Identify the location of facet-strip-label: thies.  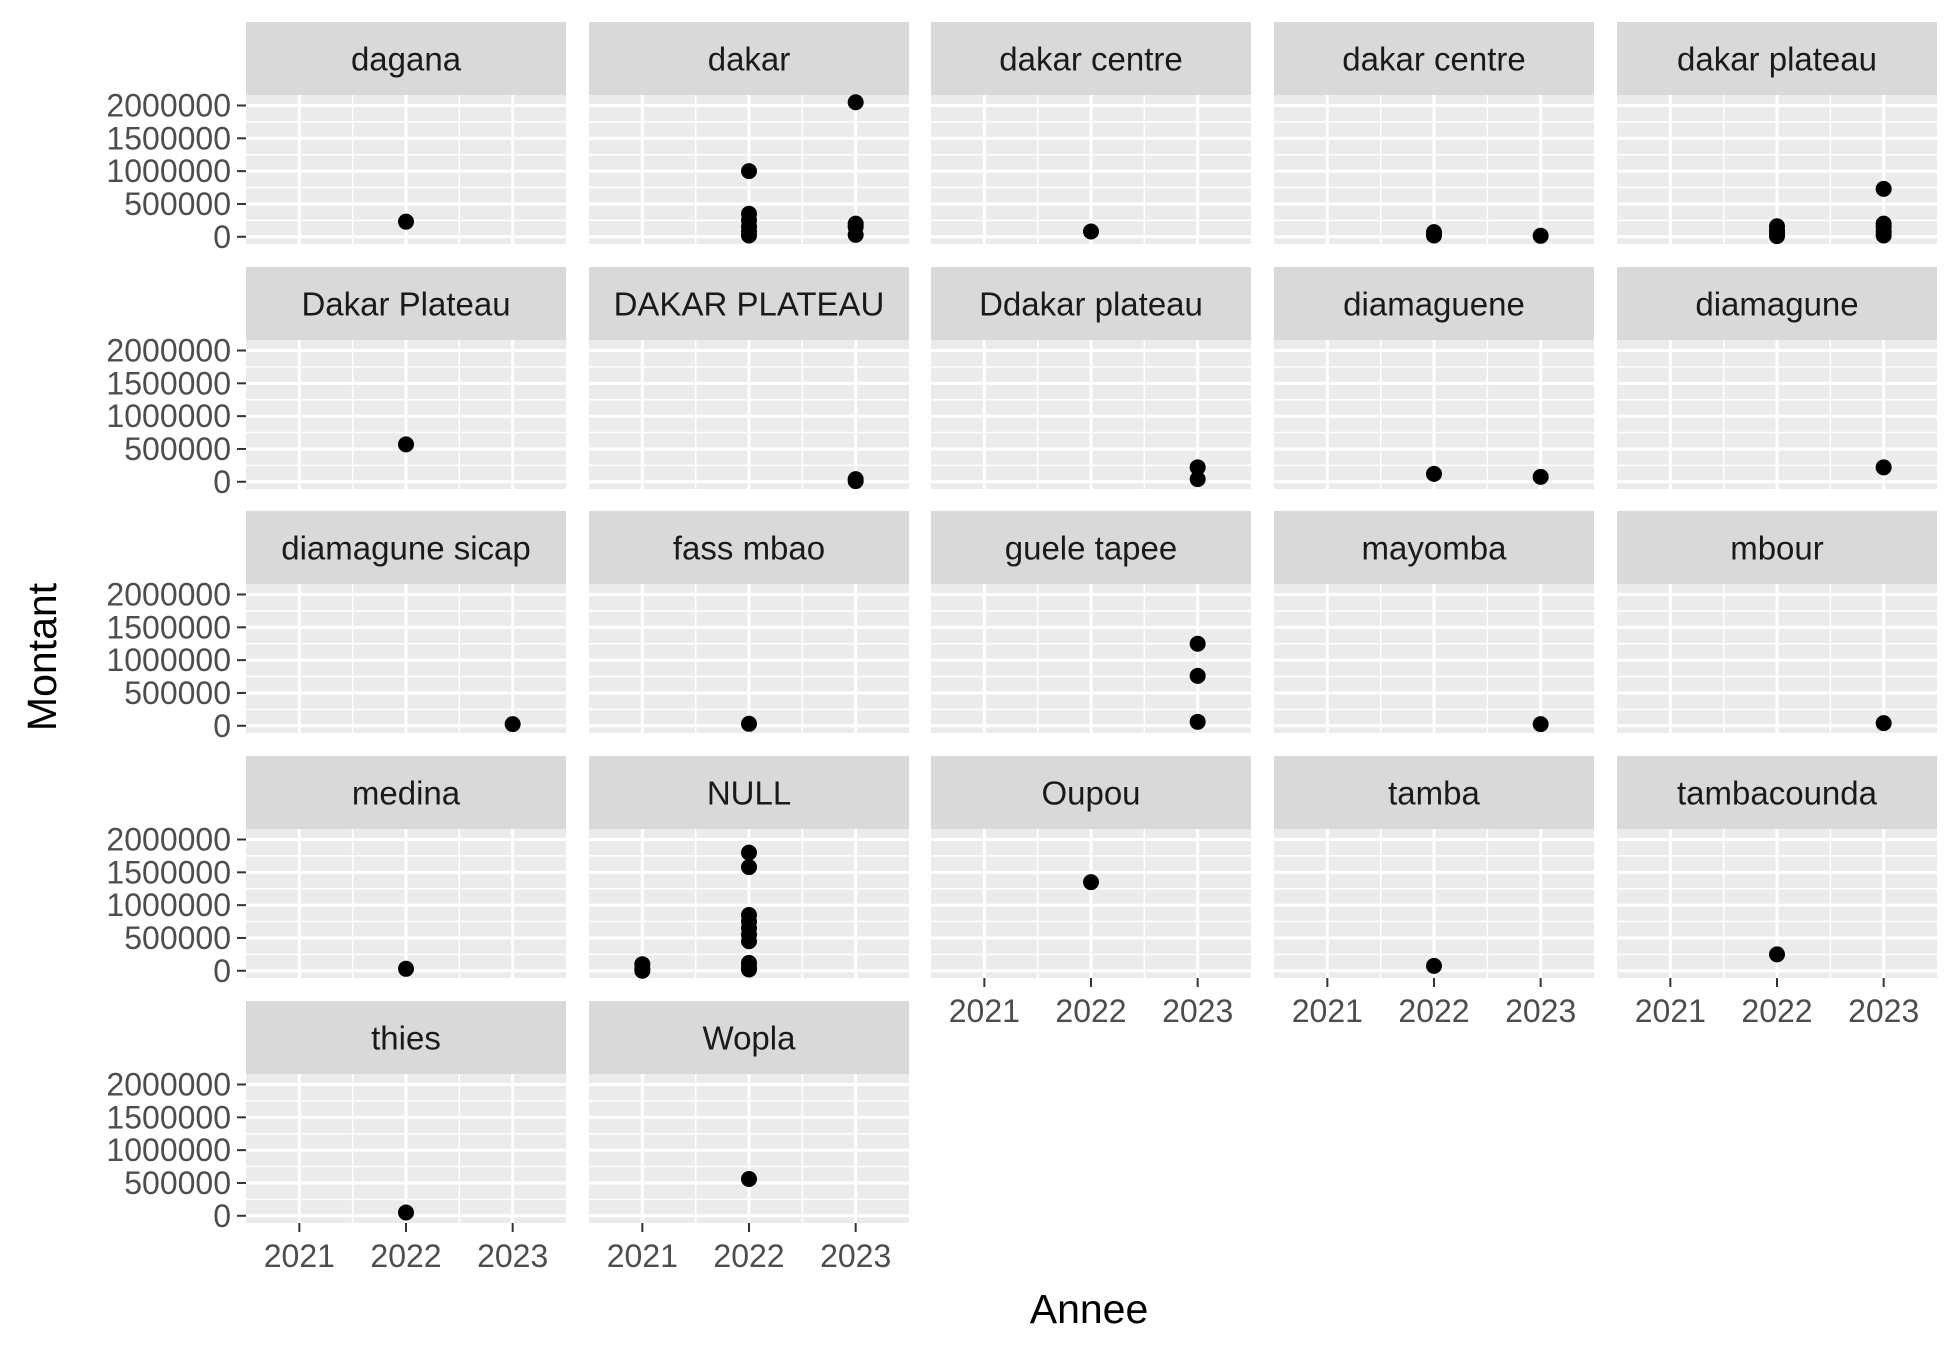
(406, 1038).